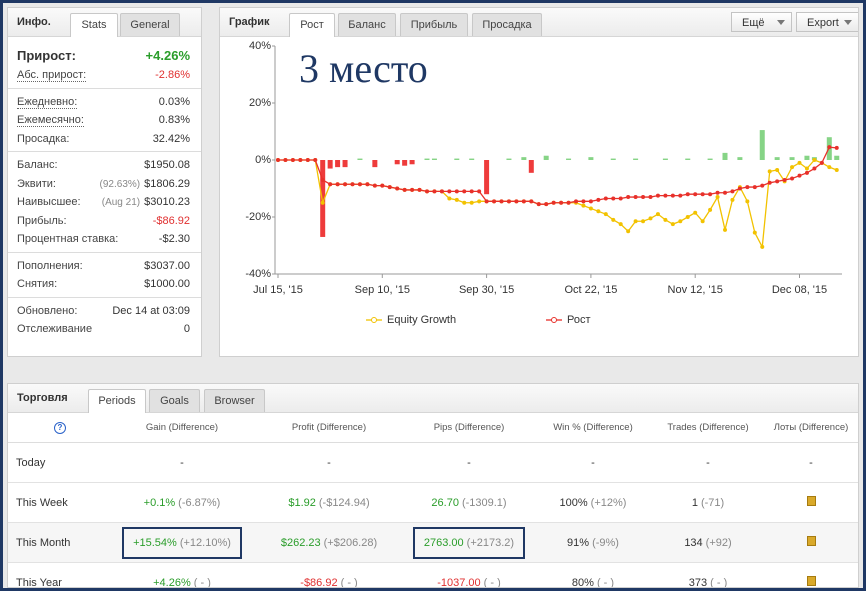 The width and height of the screenshot is (866, 591). What do you see at coordinates (34, 22) in the screenshot?
I see `panel-title: Инфо.` at bounding box center [34, 22].